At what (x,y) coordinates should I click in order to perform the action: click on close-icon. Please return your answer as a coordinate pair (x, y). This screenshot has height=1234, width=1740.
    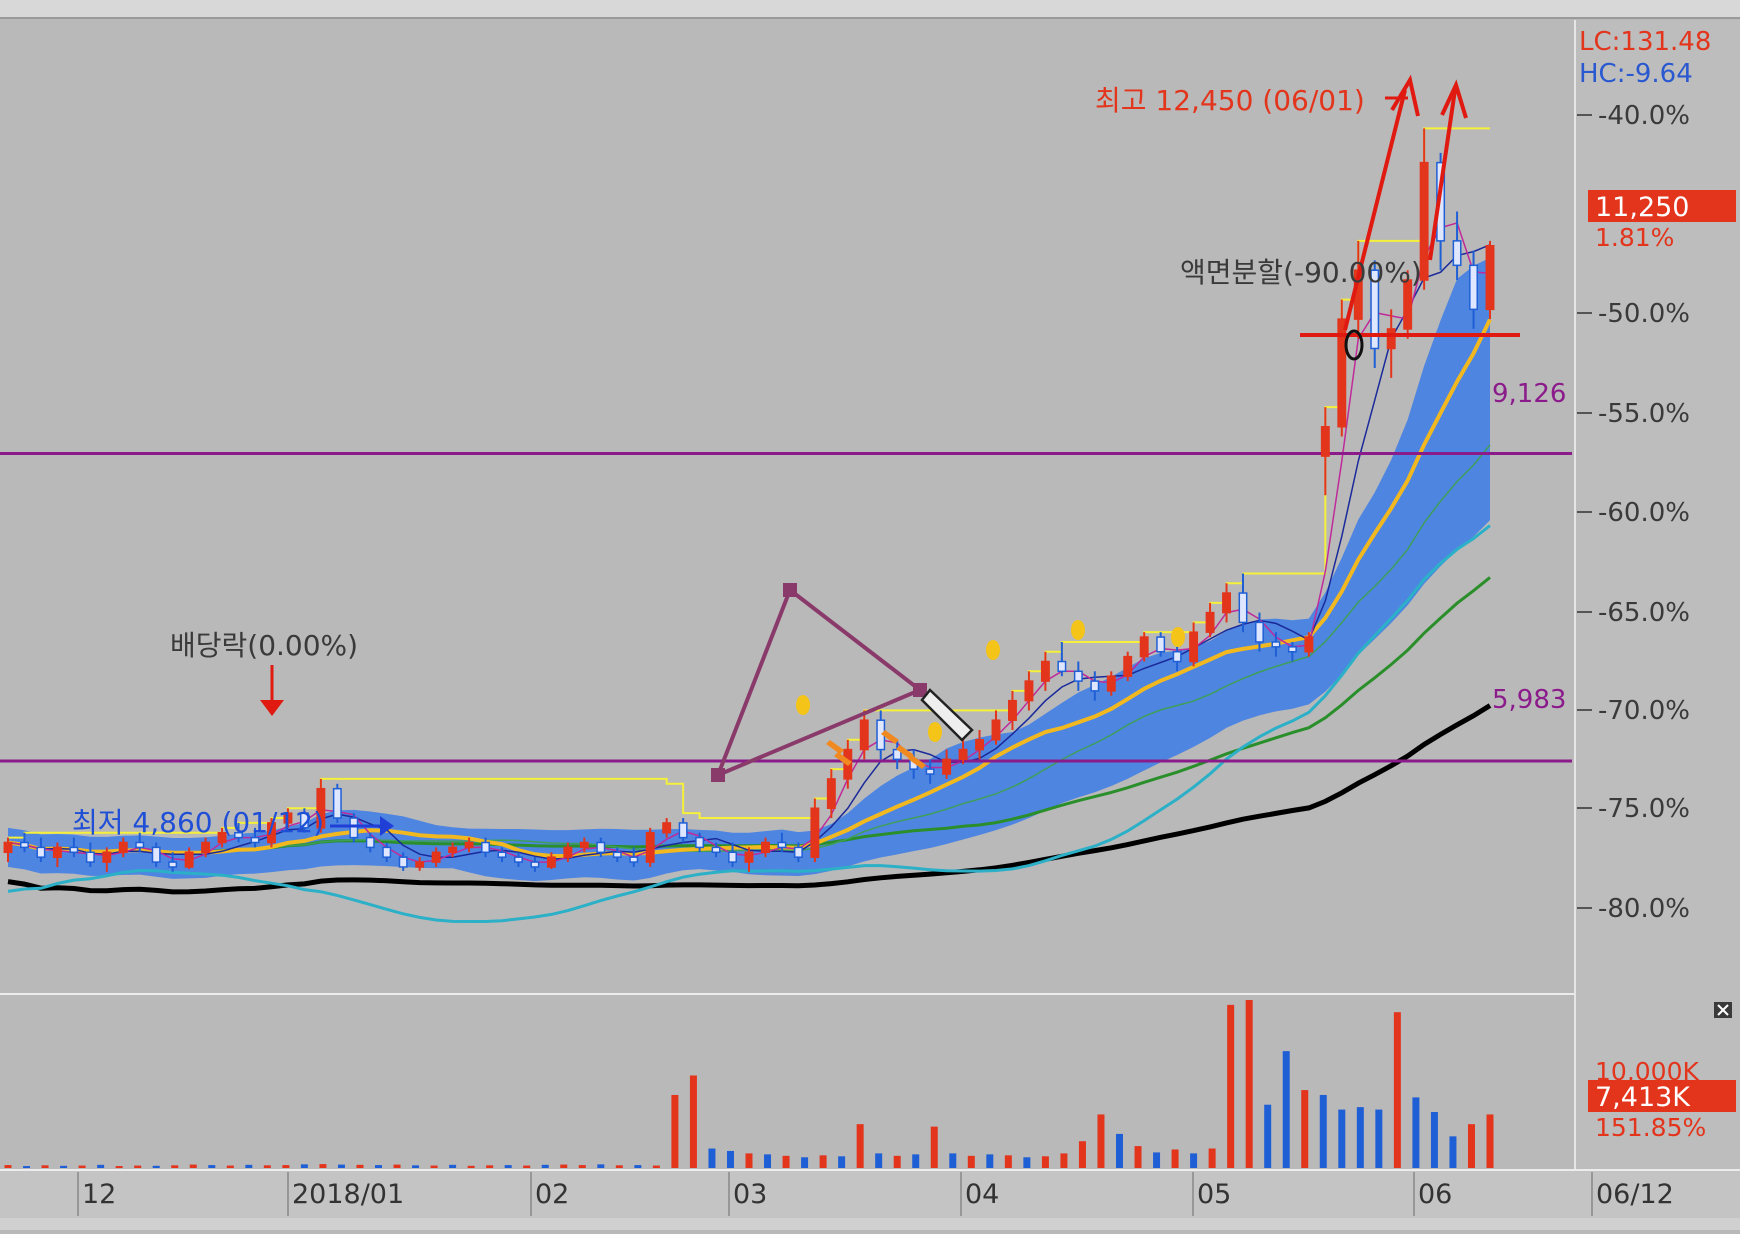
    Looking at the image, I should click on (1723, 1010).